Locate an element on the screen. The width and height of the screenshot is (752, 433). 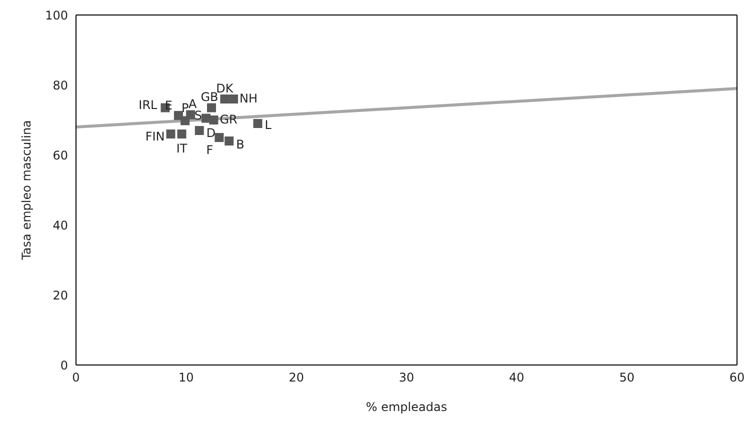
annotation: A is located at coordinates (193, 104).